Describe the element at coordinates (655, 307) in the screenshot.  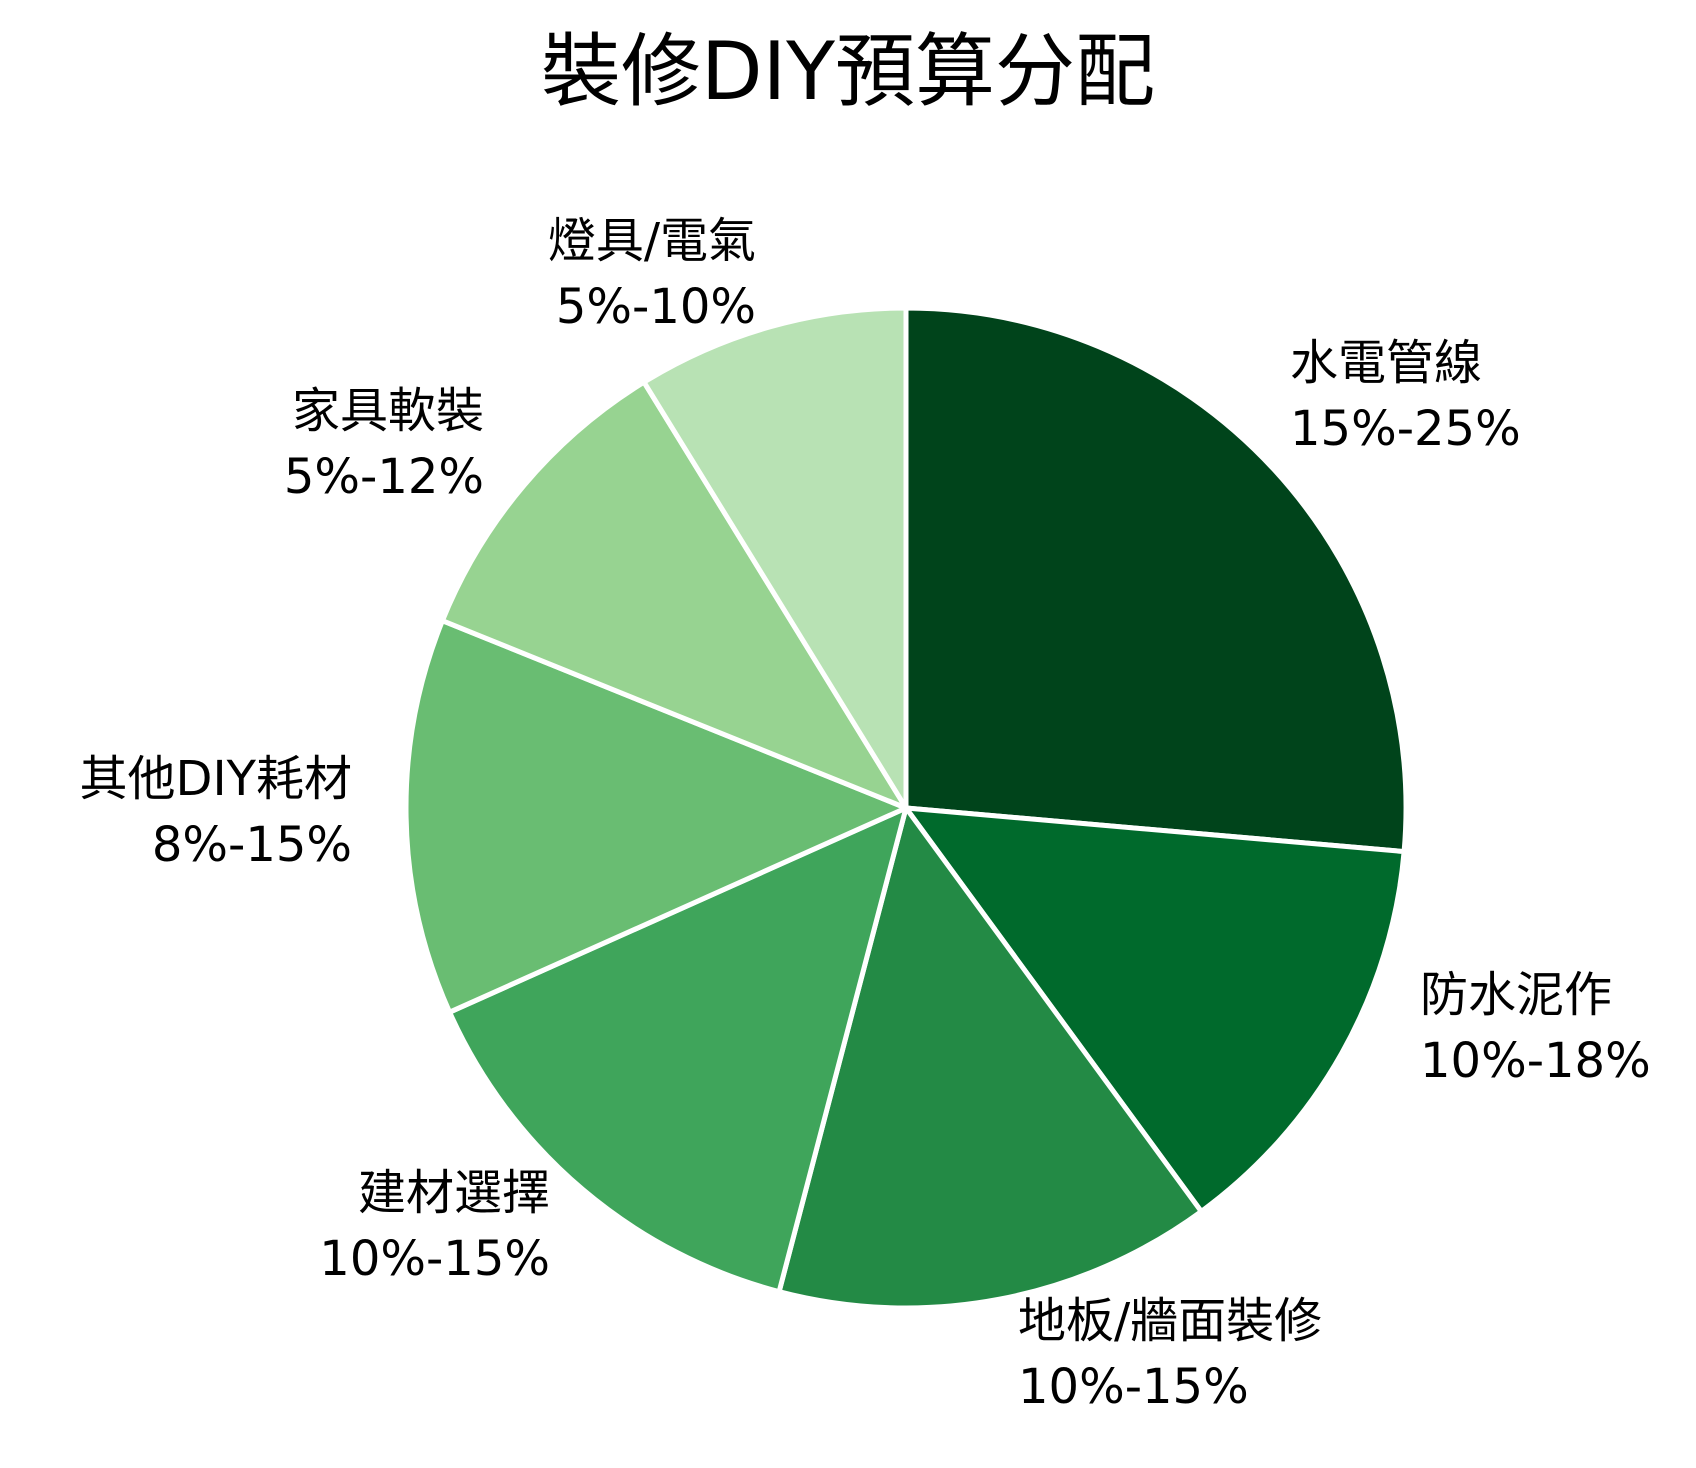
I see `slice-range: 5%-10%` at that location.